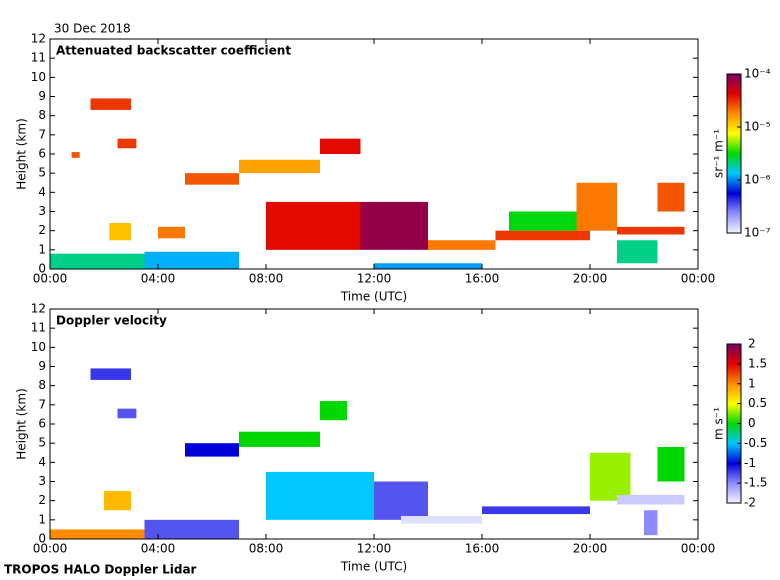 This screenshot has width=780, height=580. Describe the element at coordinates (752, 423) in the screenshot. I see `colorbar-tick-label: 0` at that location.